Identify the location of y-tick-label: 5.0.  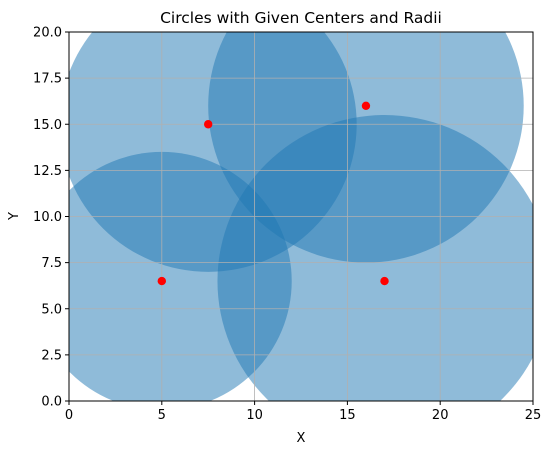
(51, 309).